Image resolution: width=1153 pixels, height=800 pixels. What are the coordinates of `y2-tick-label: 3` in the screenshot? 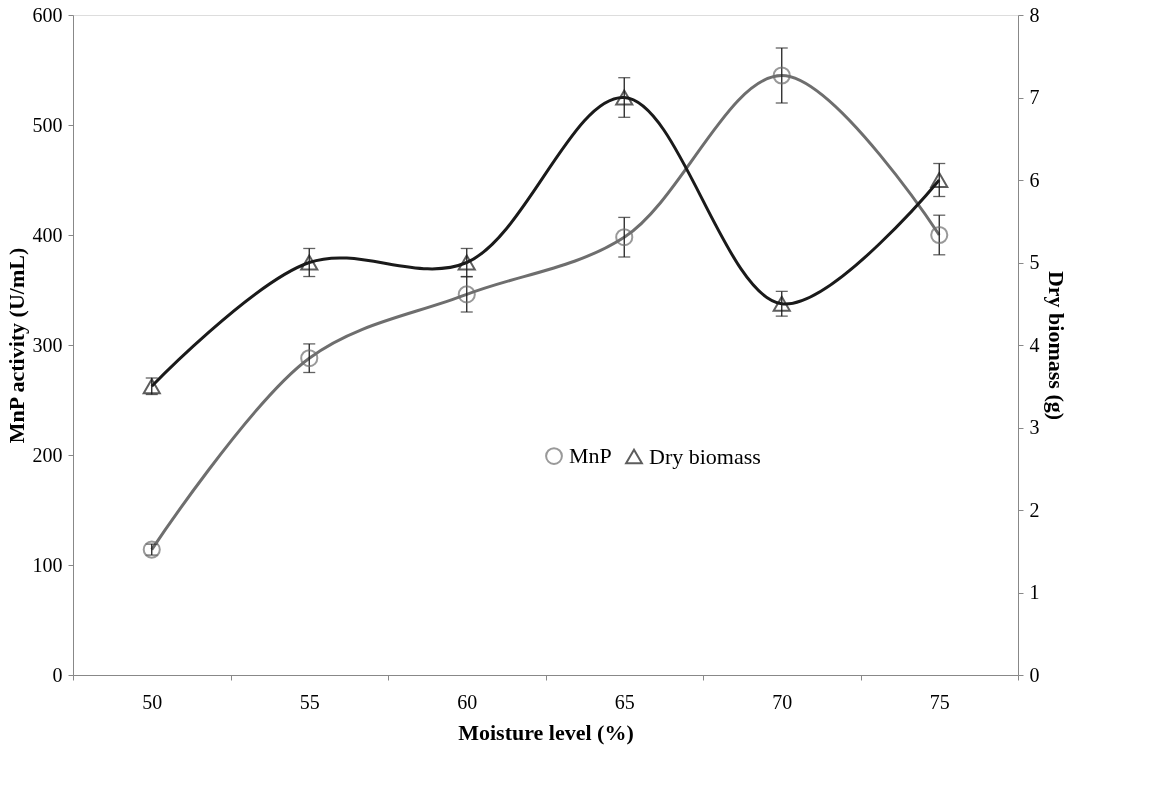 It's located at (1034, 427).